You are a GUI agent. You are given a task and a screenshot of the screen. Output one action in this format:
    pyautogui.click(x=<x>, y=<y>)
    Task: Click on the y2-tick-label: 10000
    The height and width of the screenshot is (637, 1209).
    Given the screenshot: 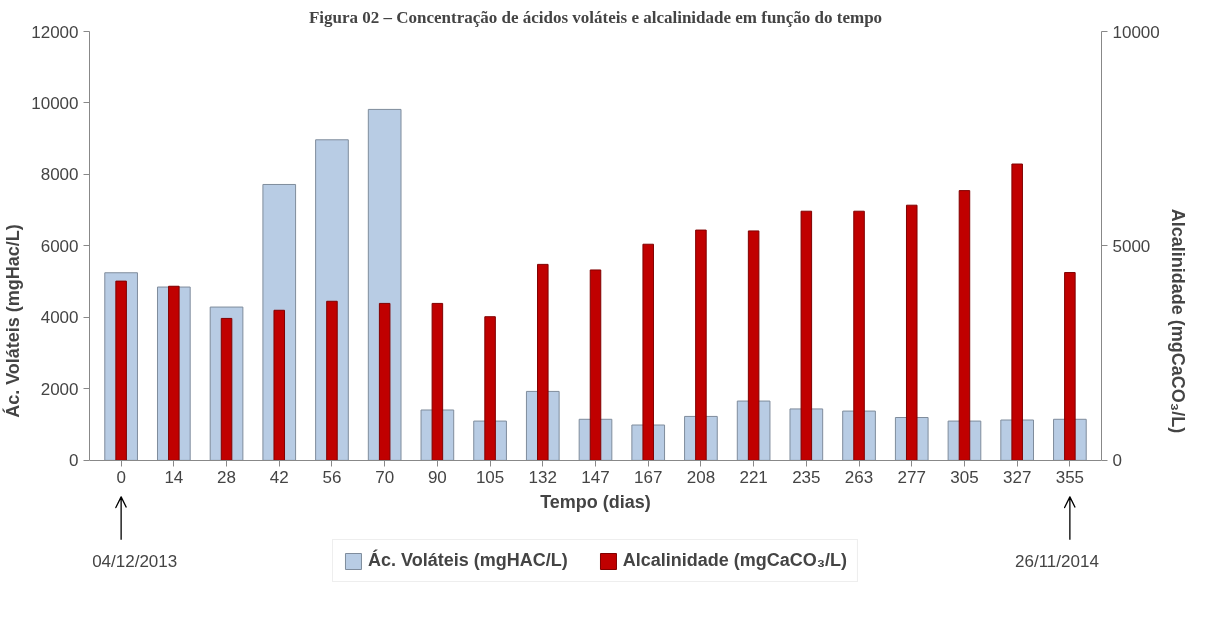 What is the action you would take?
    pyautogui.click(x=1136, y=32)
    